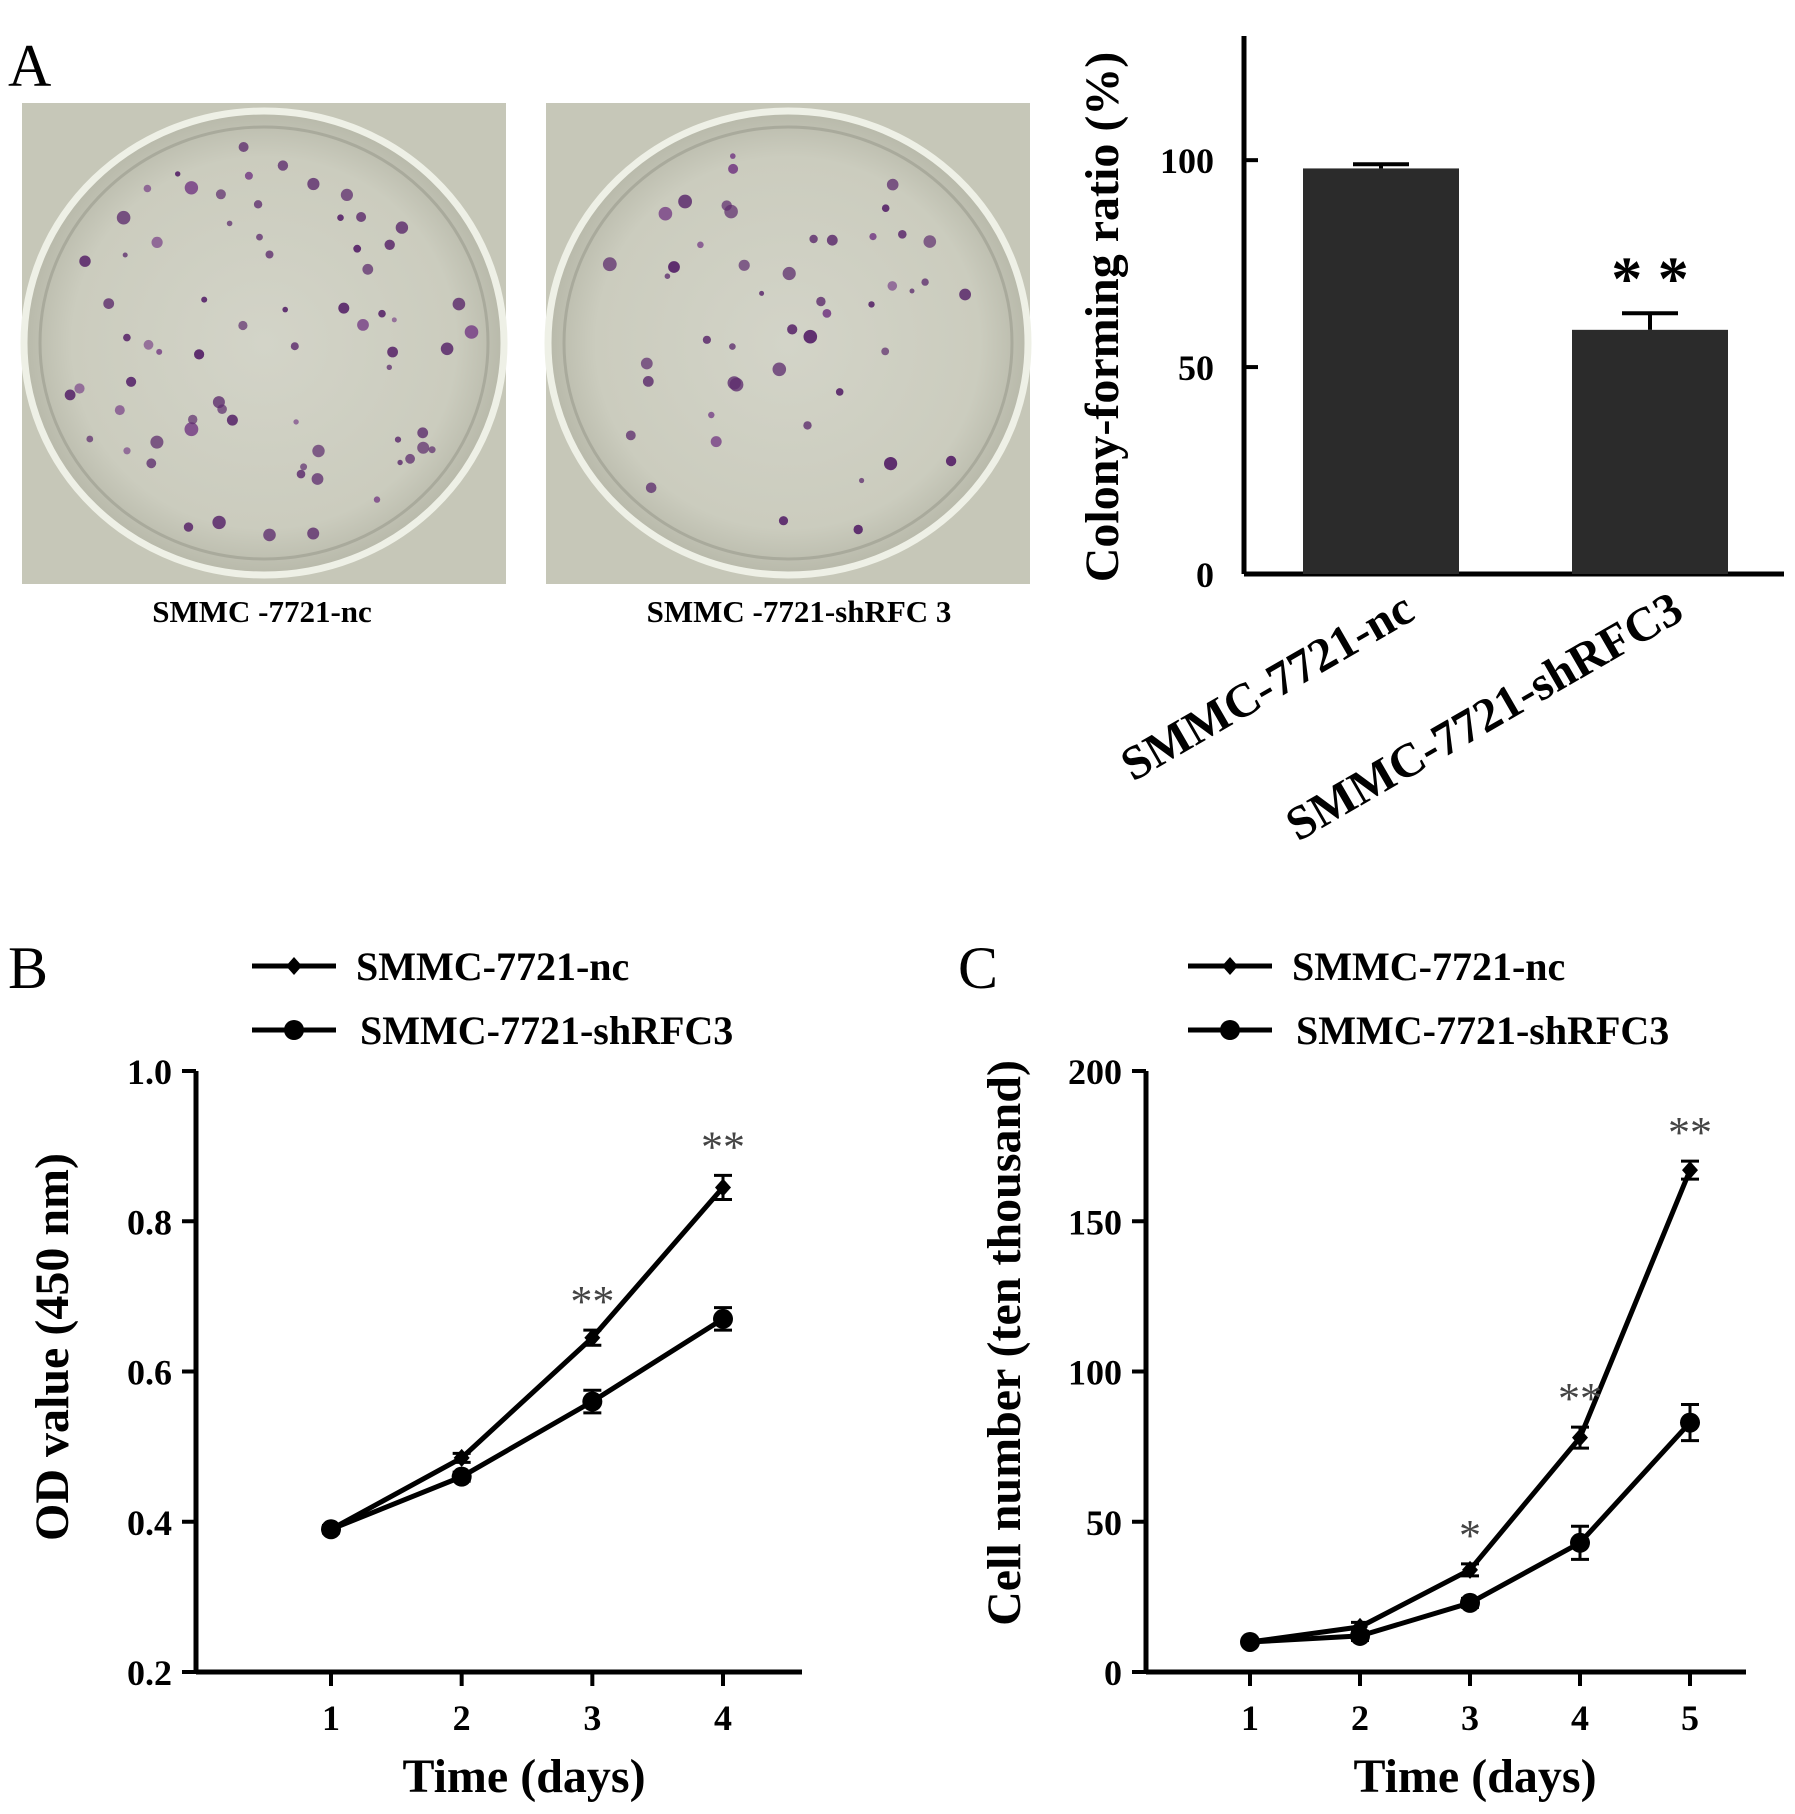 The height and width of the screenshot is (1814, 1795). I want to click on y-axis-label: OD value (450 nm), so click(52, 1347).